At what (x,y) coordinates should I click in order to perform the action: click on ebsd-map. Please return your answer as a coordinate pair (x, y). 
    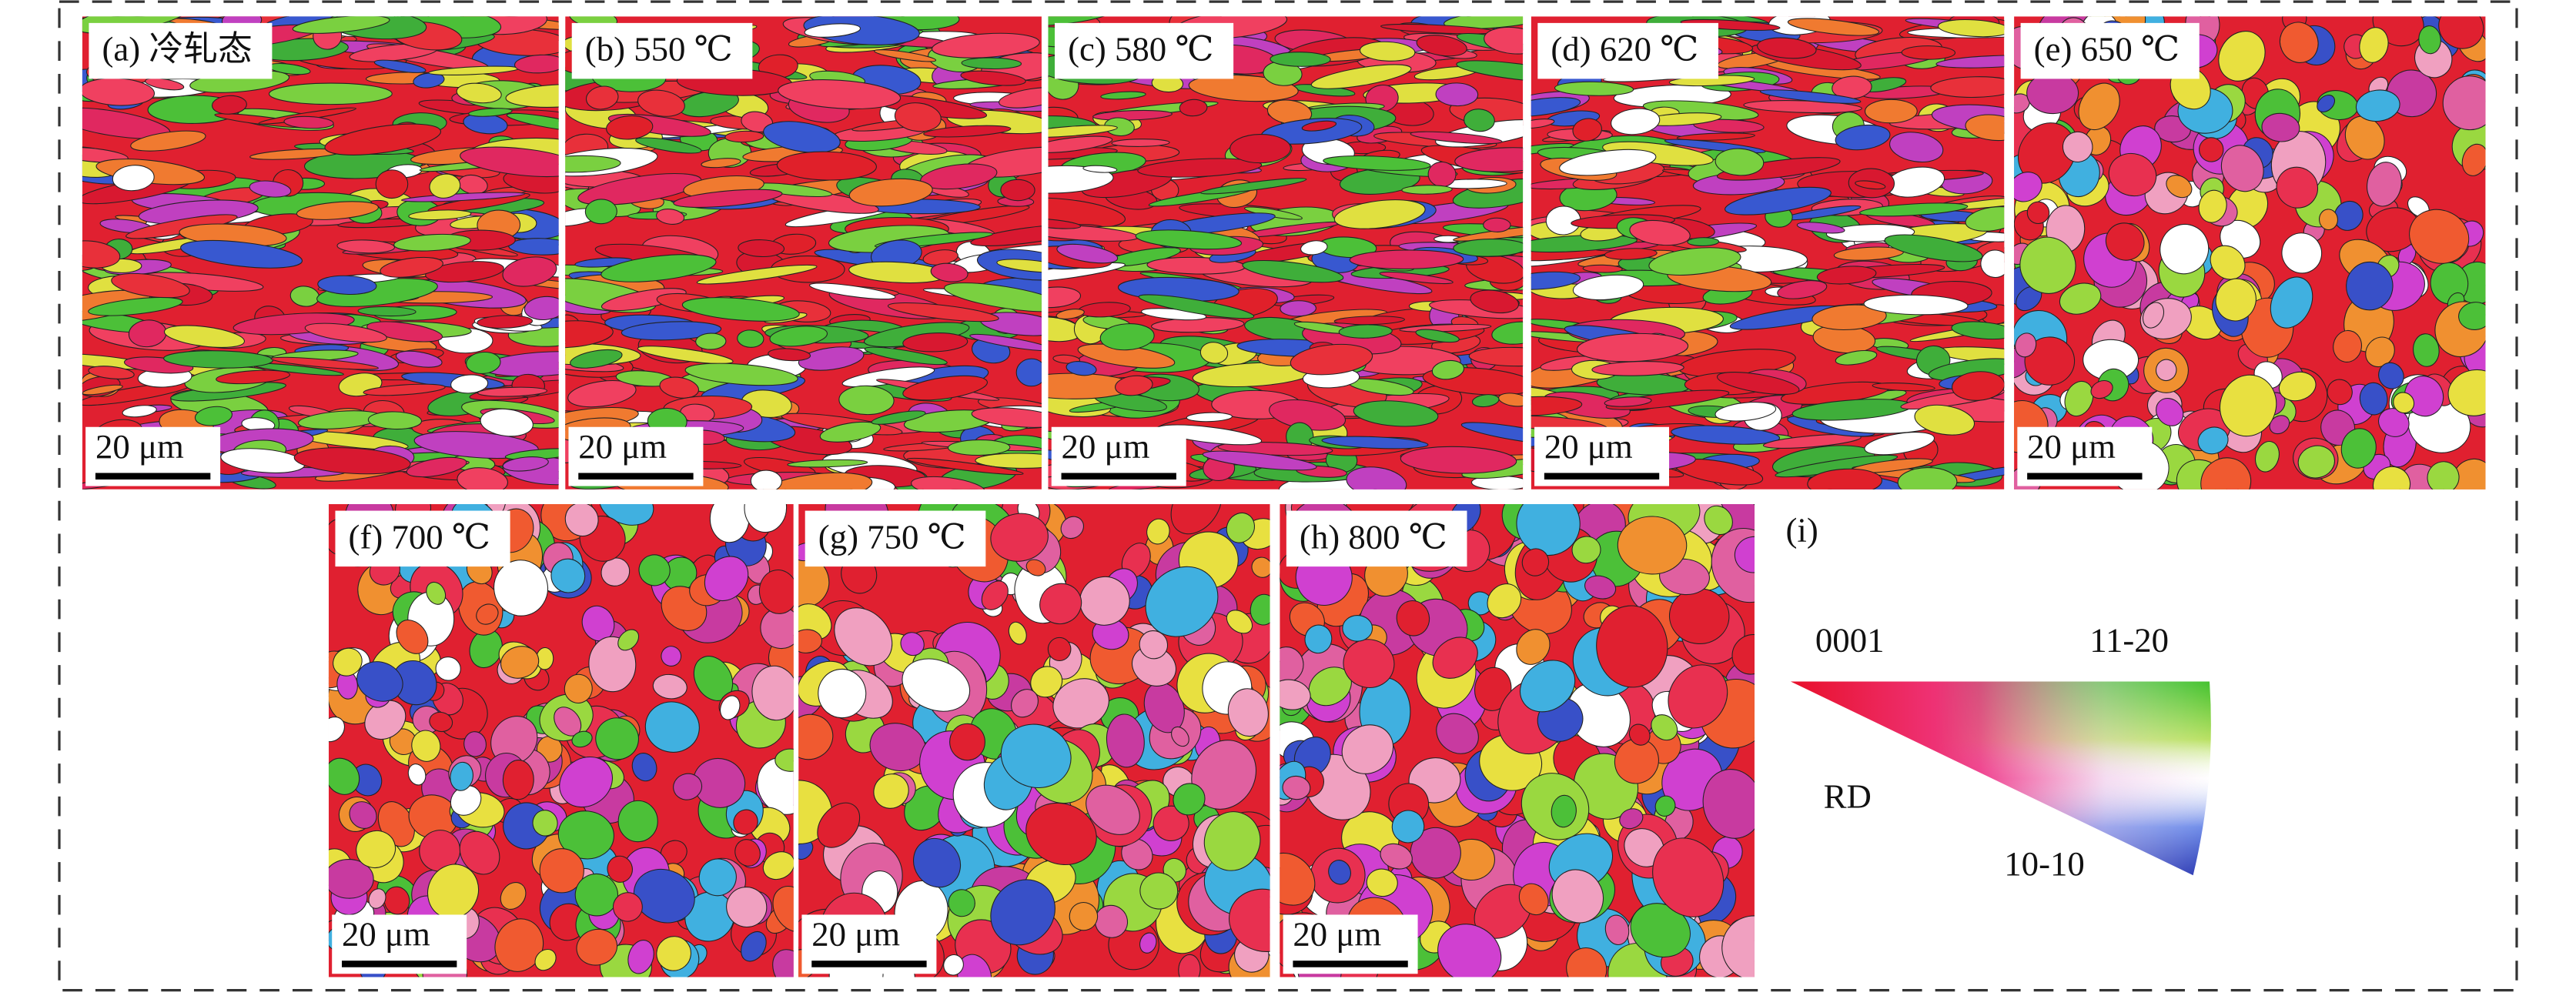
    Looking at the image, I should click on (1768, 253).